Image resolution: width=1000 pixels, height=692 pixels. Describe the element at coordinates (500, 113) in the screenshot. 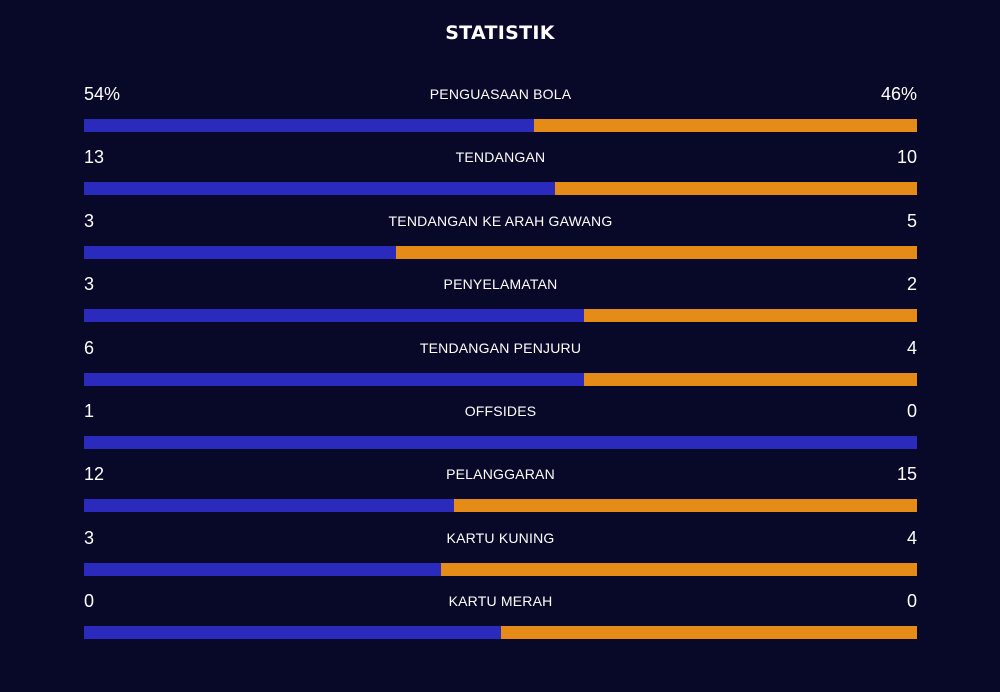

I see `stat-row-possession: 54% PENGUASAAN BOLA 46%` at that location.